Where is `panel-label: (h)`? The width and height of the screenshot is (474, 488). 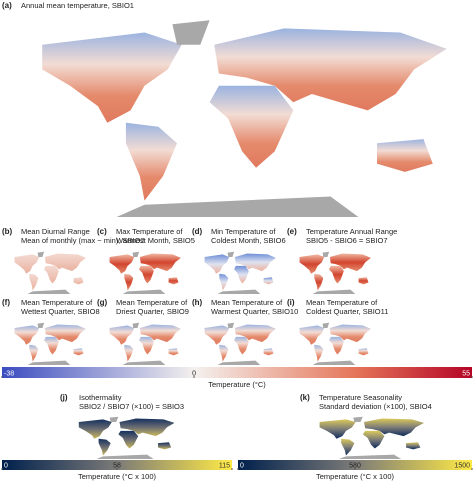
panel-label: (h) is located at coordinates (197, 302).